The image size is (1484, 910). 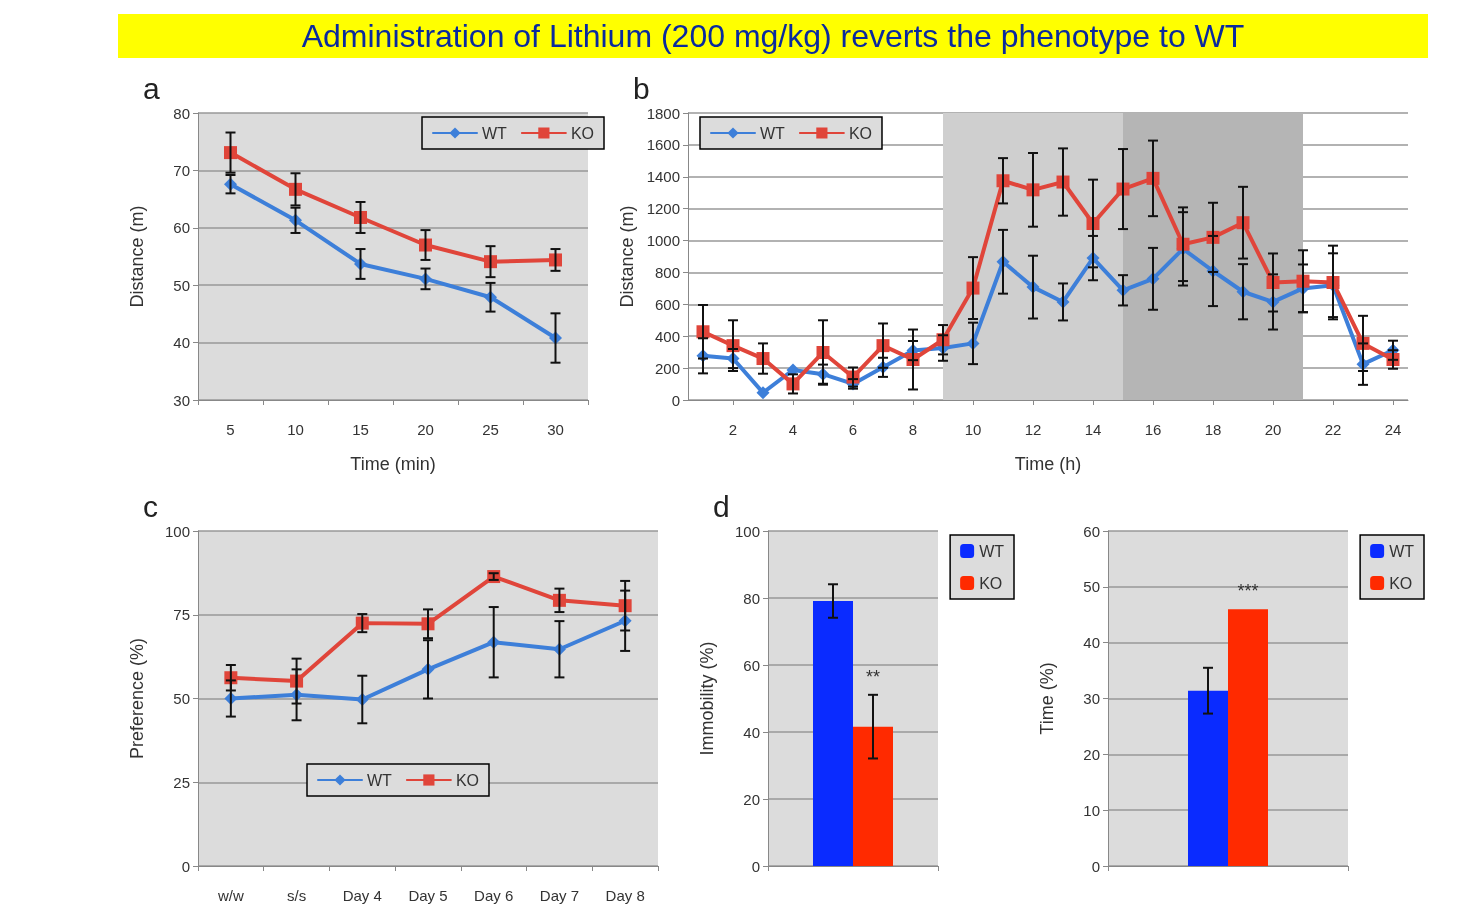 I want to click on y-tick-label: 200, so click(x=667, y=368).